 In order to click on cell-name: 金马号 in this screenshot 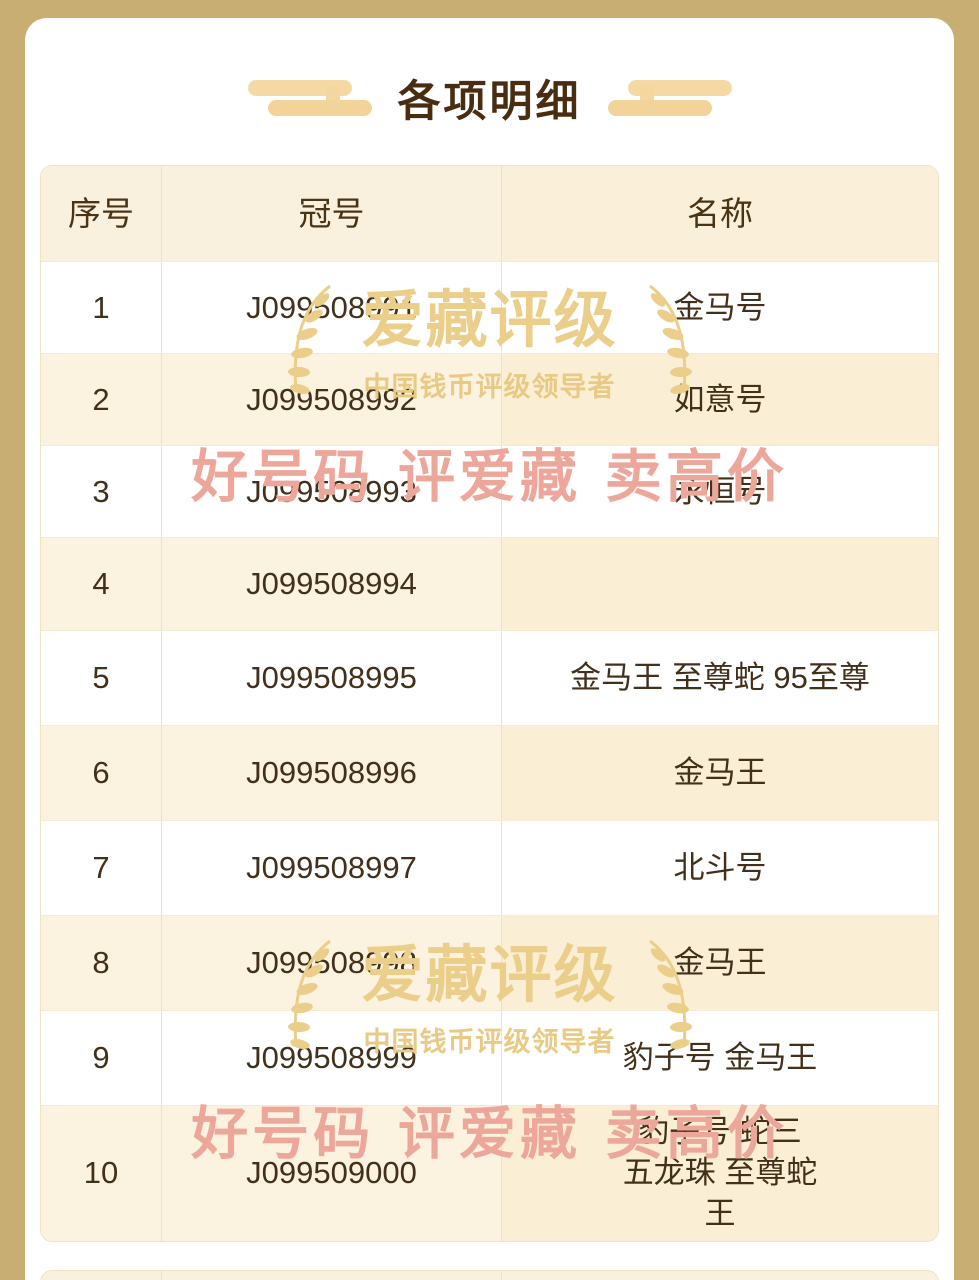, I will do `click(719, 308)`.